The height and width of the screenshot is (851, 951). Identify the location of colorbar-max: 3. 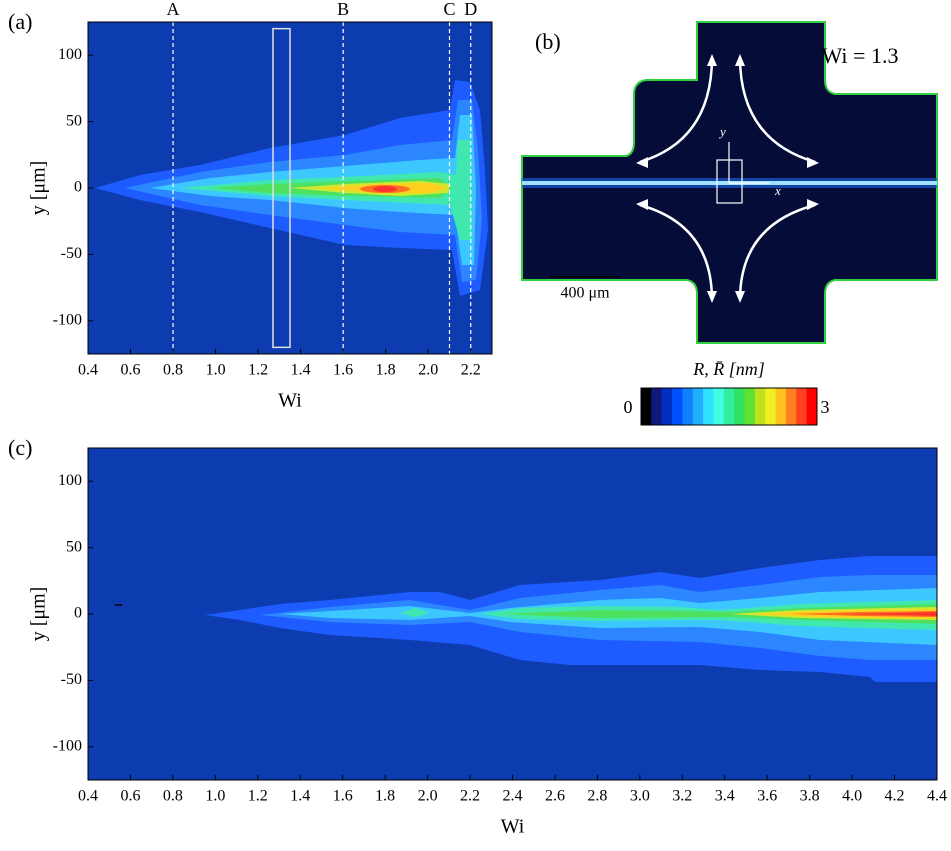
(825, 407).